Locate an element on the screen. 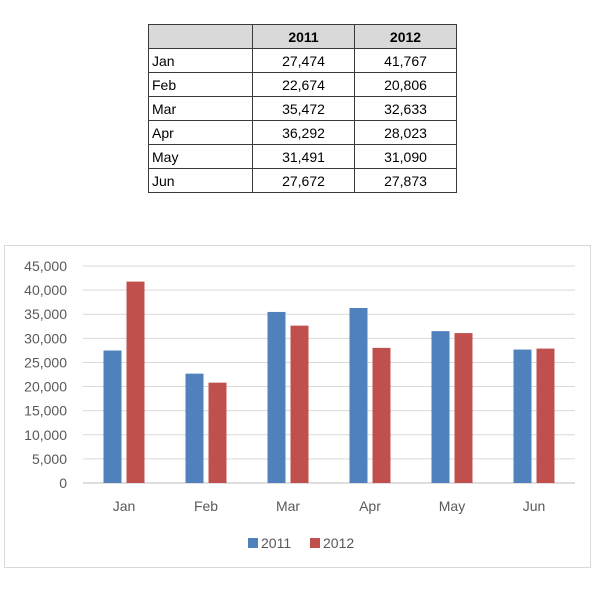 Image resolution: width=593 pixels, height=593 pixels. bar-2011-feb is located at coordinates (194, 428).